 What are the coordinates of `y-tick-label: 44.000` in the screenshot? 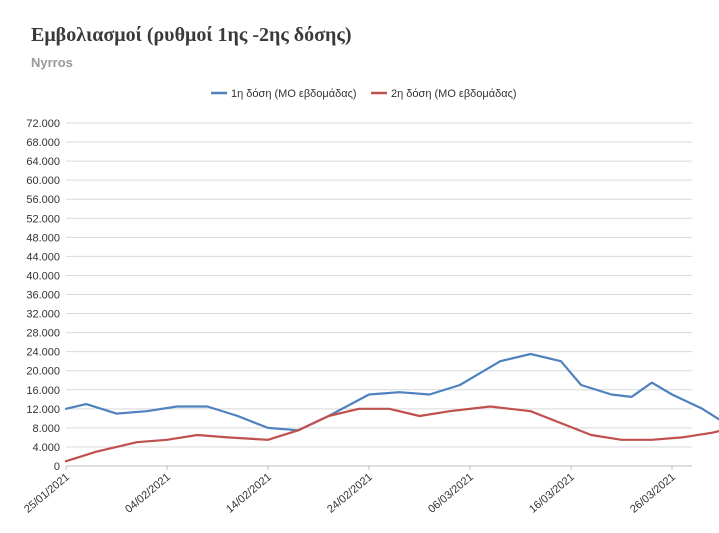 It's located at (43, 257).